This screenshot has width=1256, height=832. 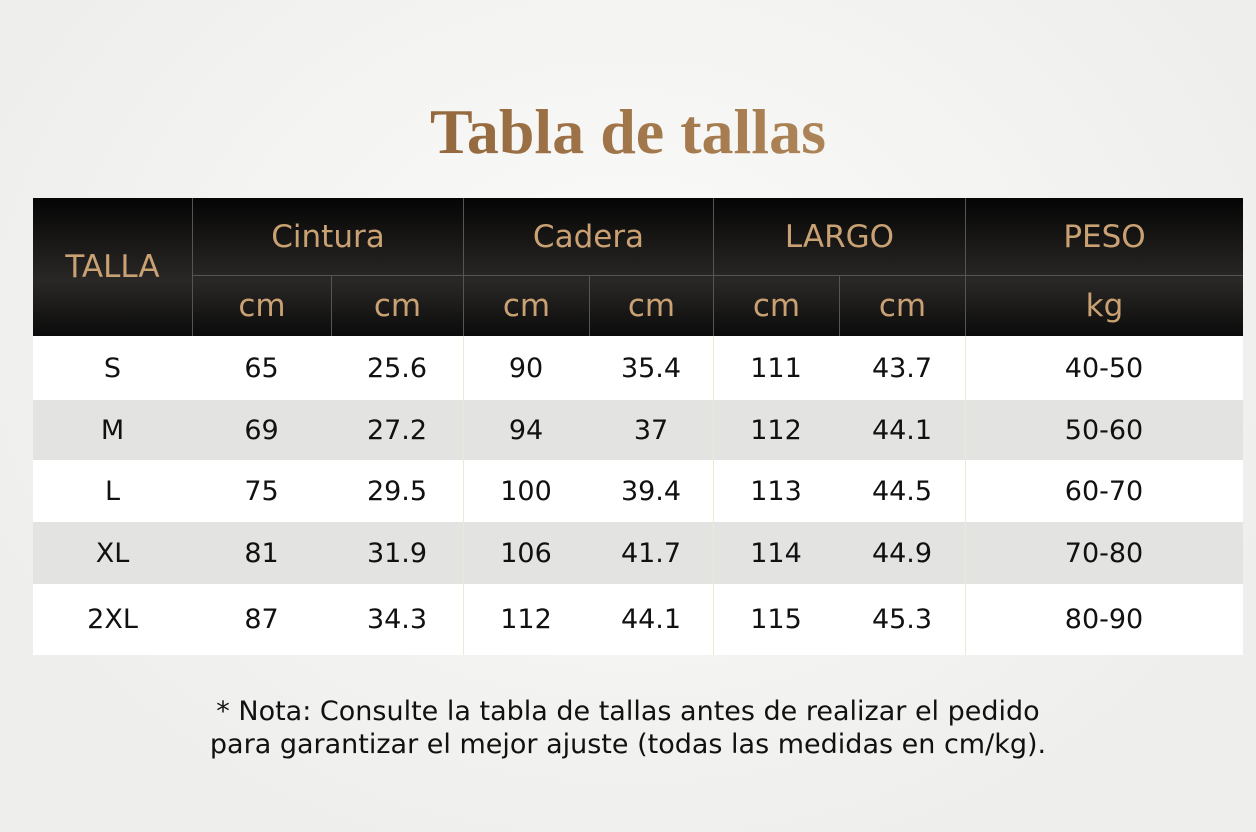 I want to click on table-cell: 69, so click(x=261, y=430).